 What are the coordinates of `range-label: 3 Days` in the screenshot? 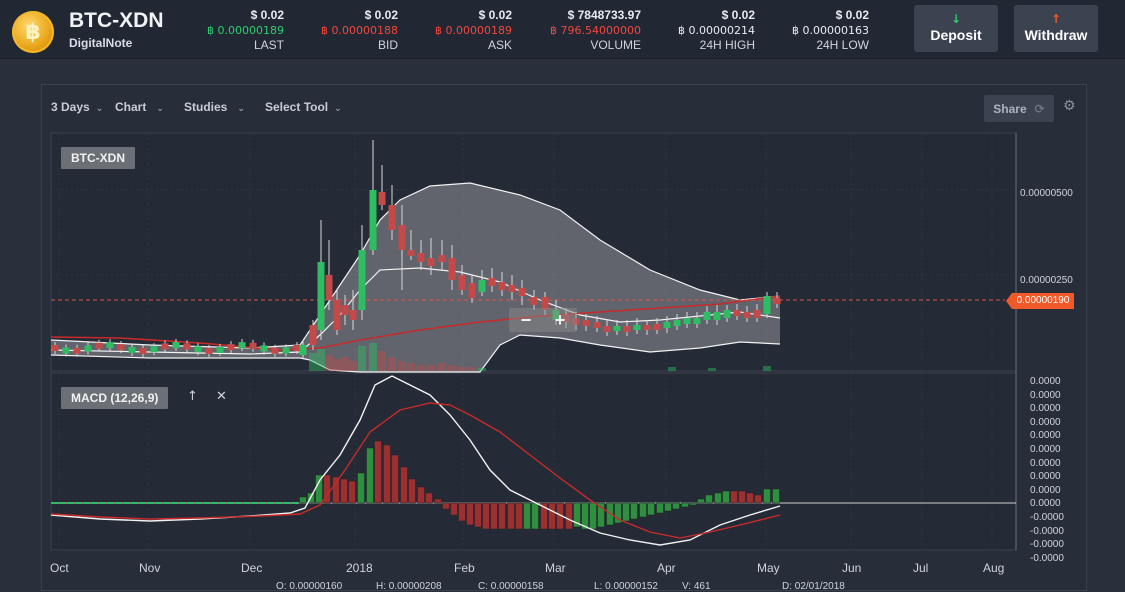 It's located at (70, 107).